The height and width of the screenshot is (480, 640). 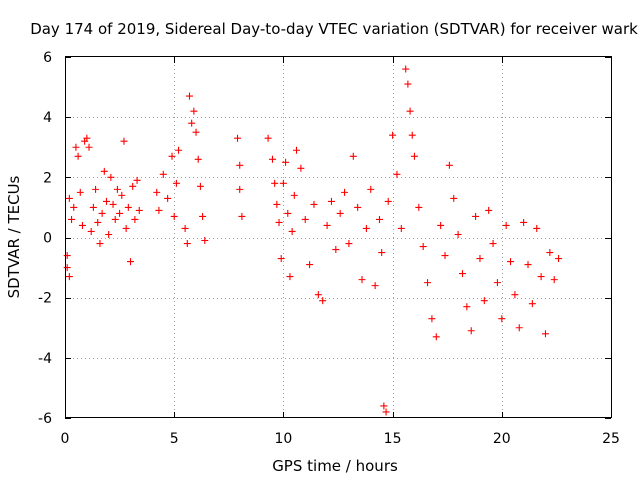 I want to click on y-tick-labels: -6 -4 -2 0 2 4 6, so click(x=45, y=238).